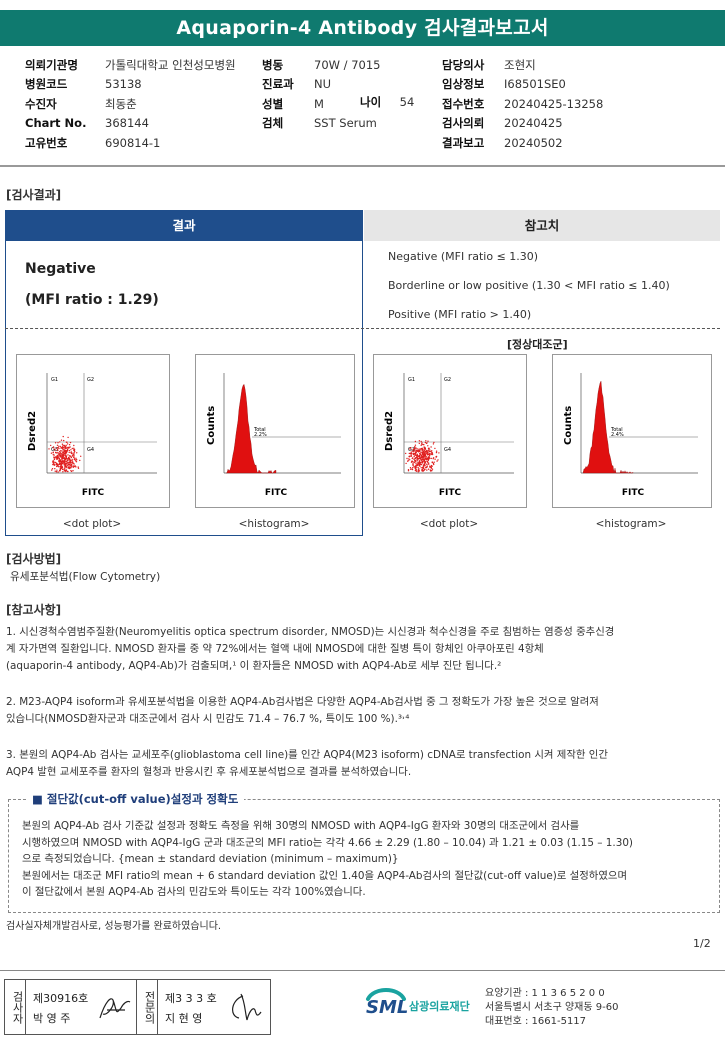 Image resolution: width=725 pixels, height=1043 pixels. Describe the element at coordinates (60, 269) in the screenshot. I see `result-value: Negative` at that location.